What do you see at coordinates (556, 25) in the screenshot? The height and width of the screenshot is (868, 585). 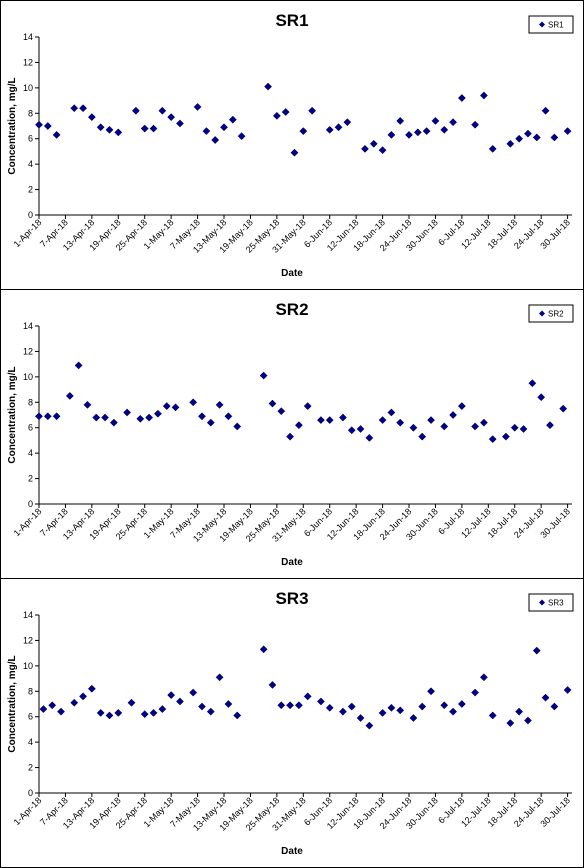 I see `legend-label: SR1` at bounding box center [556, 25].